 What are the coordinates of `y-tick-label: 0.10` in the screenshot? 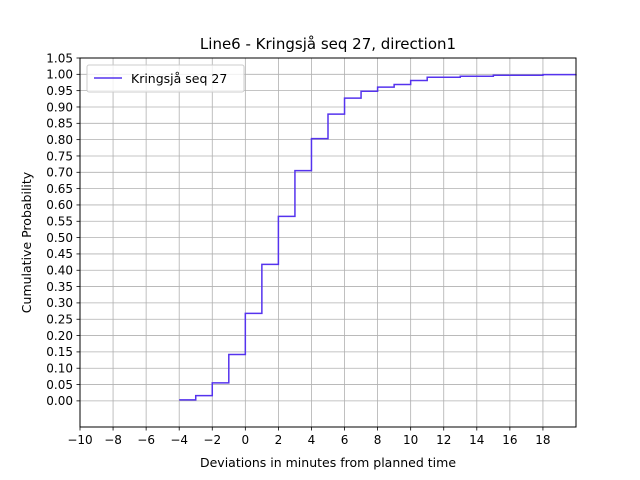 It's located at (59, 369).